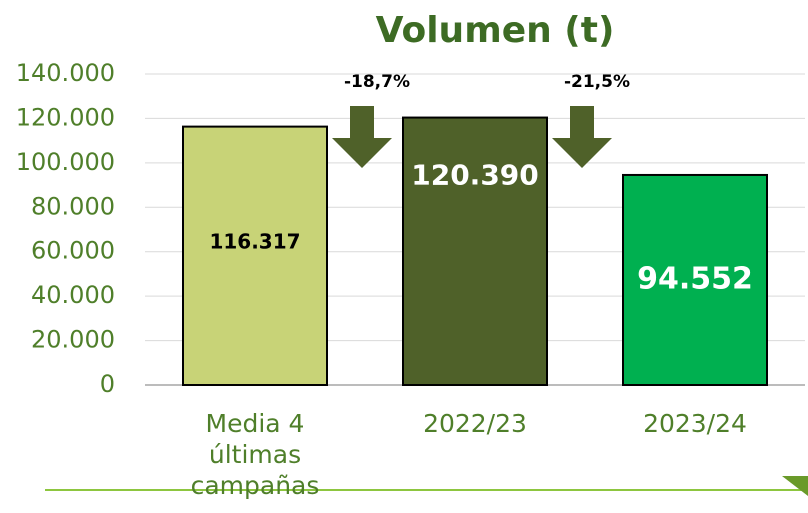 This screenshot has width=808, height=513. I want to click on y-tick-label: 60.000, so click(73, 251).